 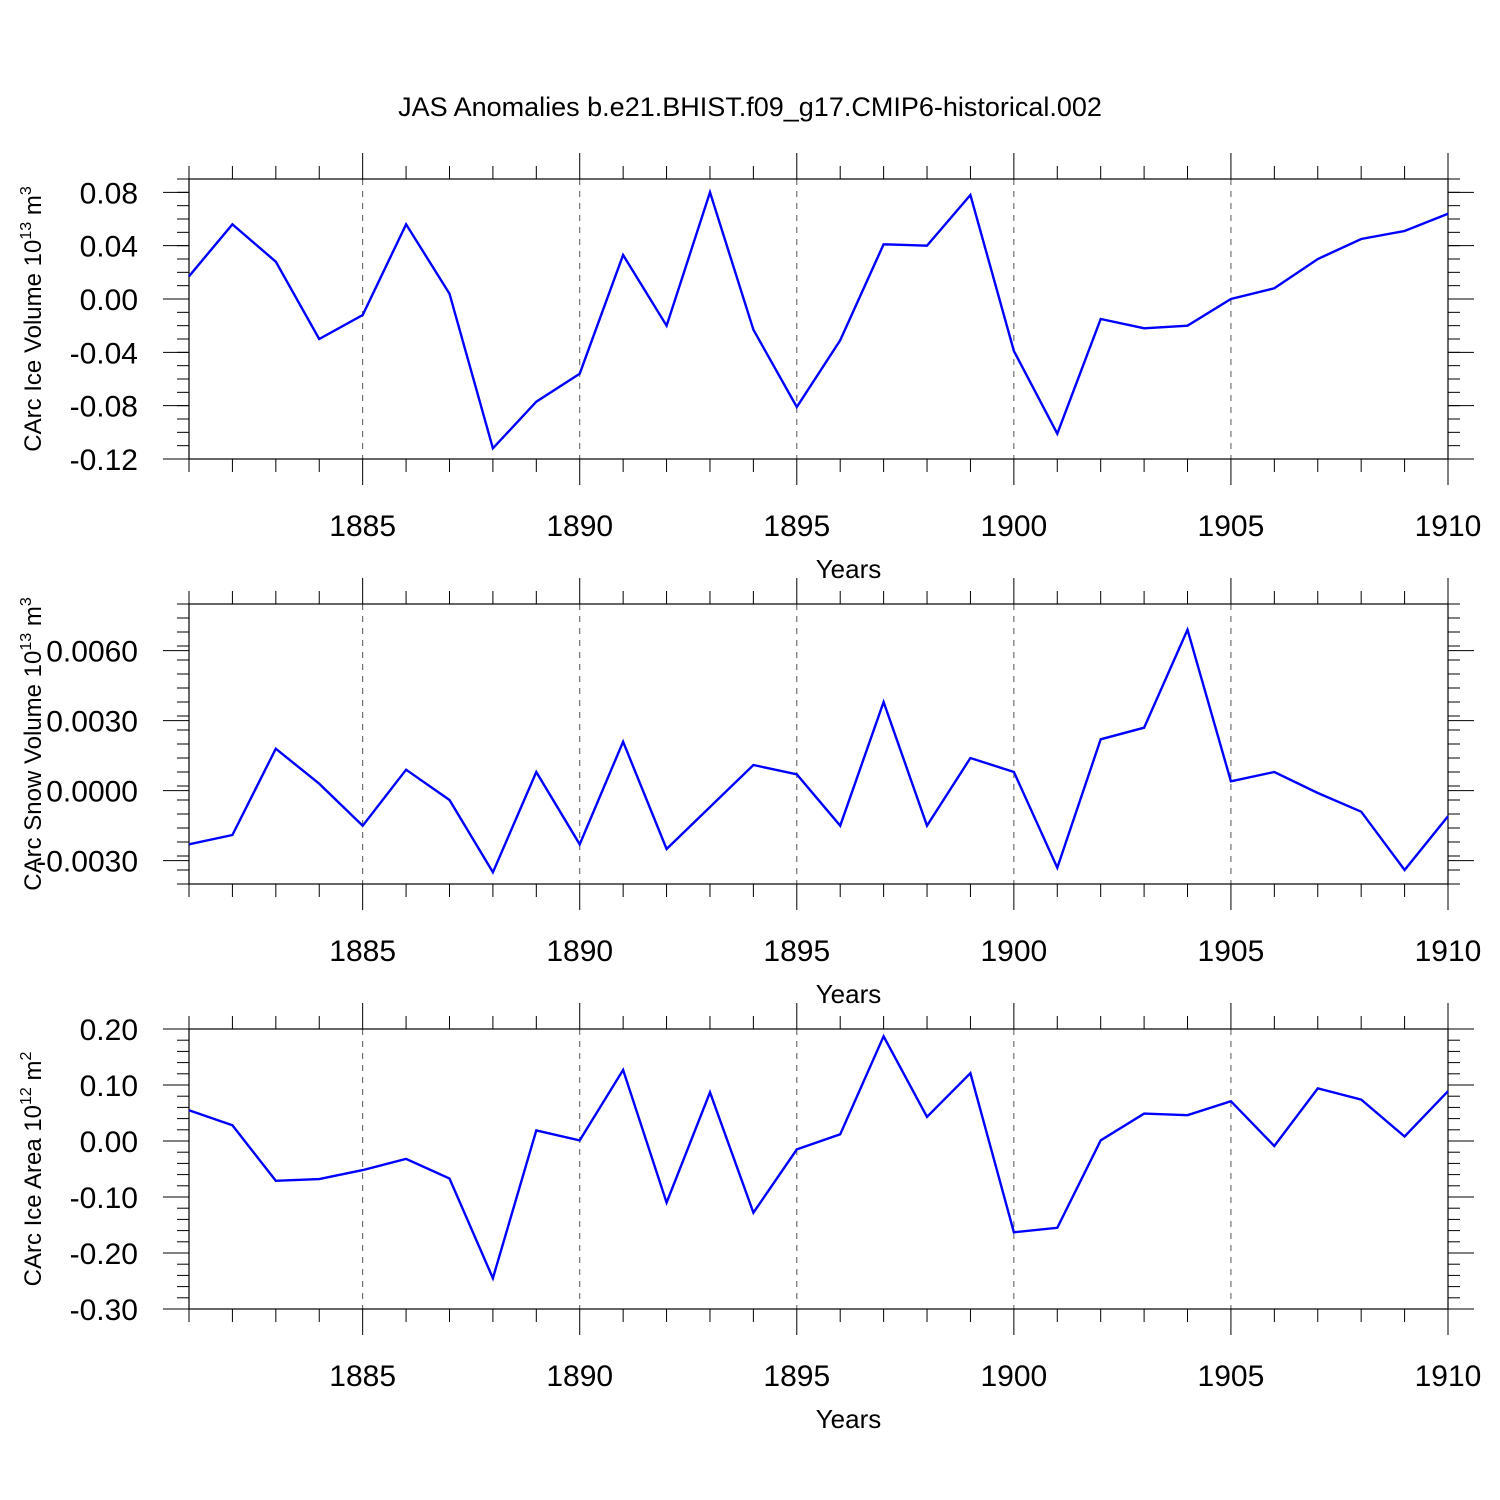 What do you see at coordinates (109, 1030) in the screenshot?
I see `y-tick-label: 0.20` at bounding box center [109, 1030].